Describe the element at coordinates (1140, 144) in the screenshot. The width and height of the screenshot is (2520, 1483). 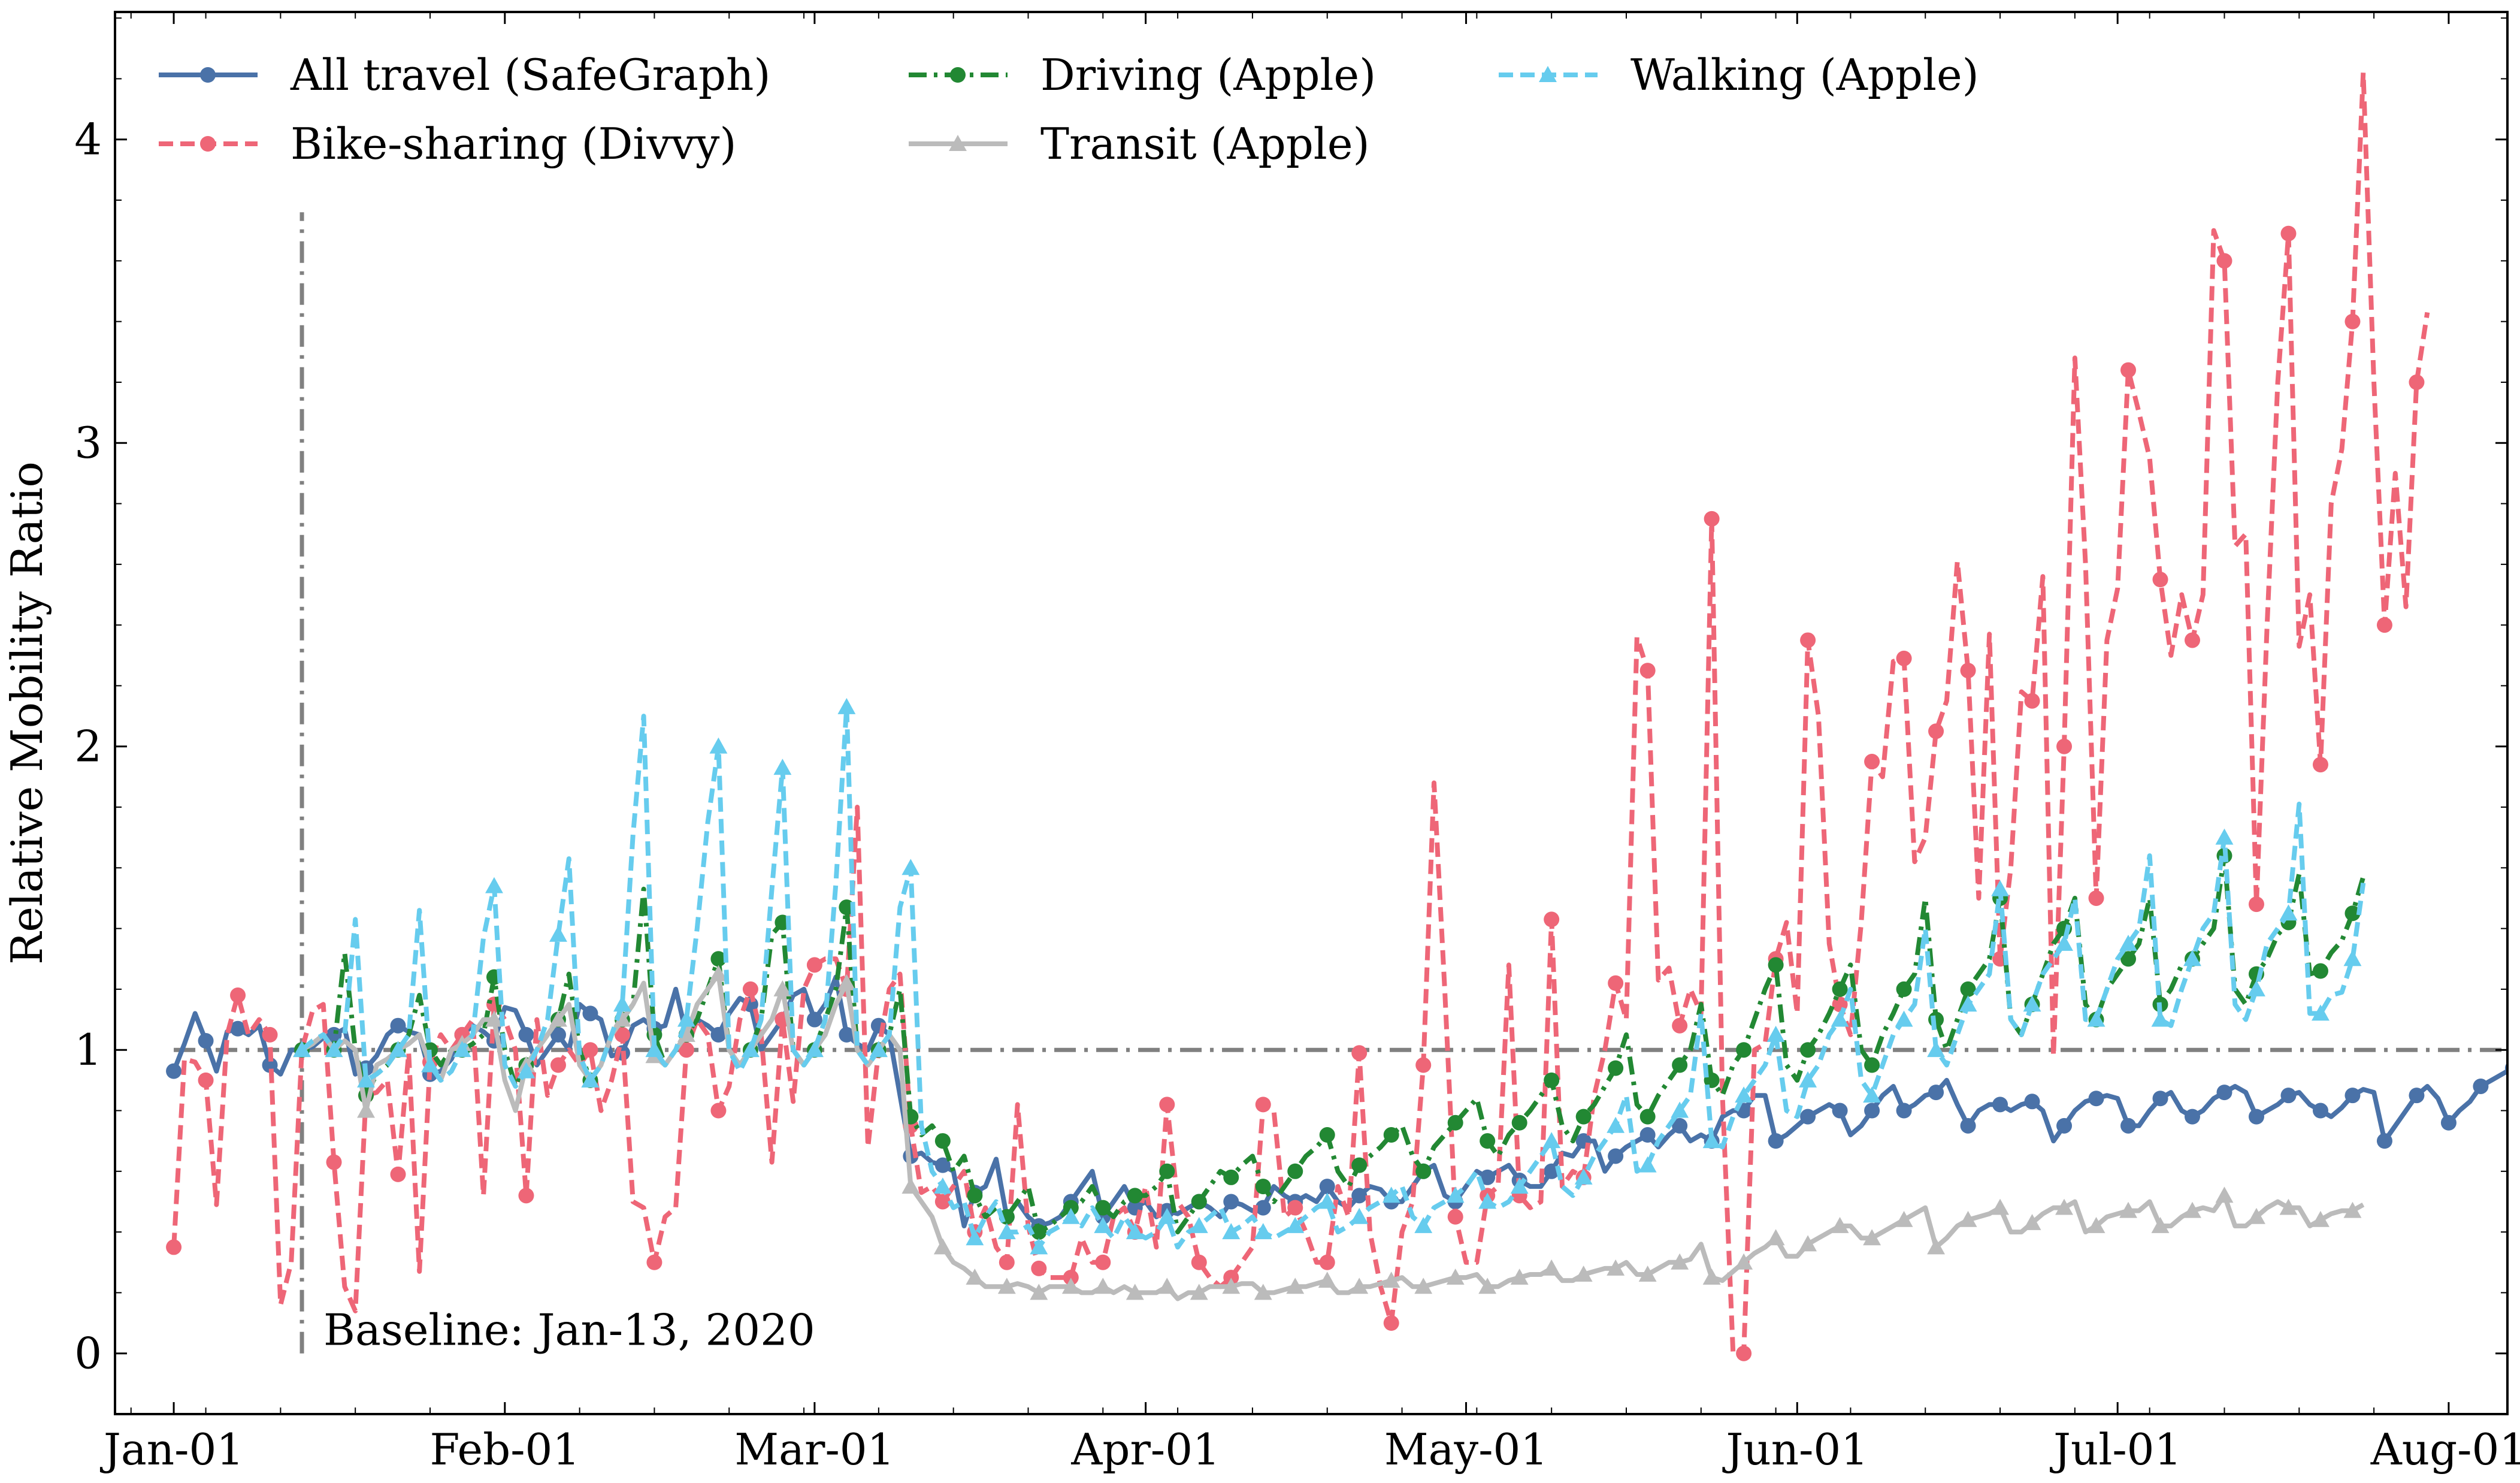
I see `legend-item-4: Transit (Apple)` at that location.